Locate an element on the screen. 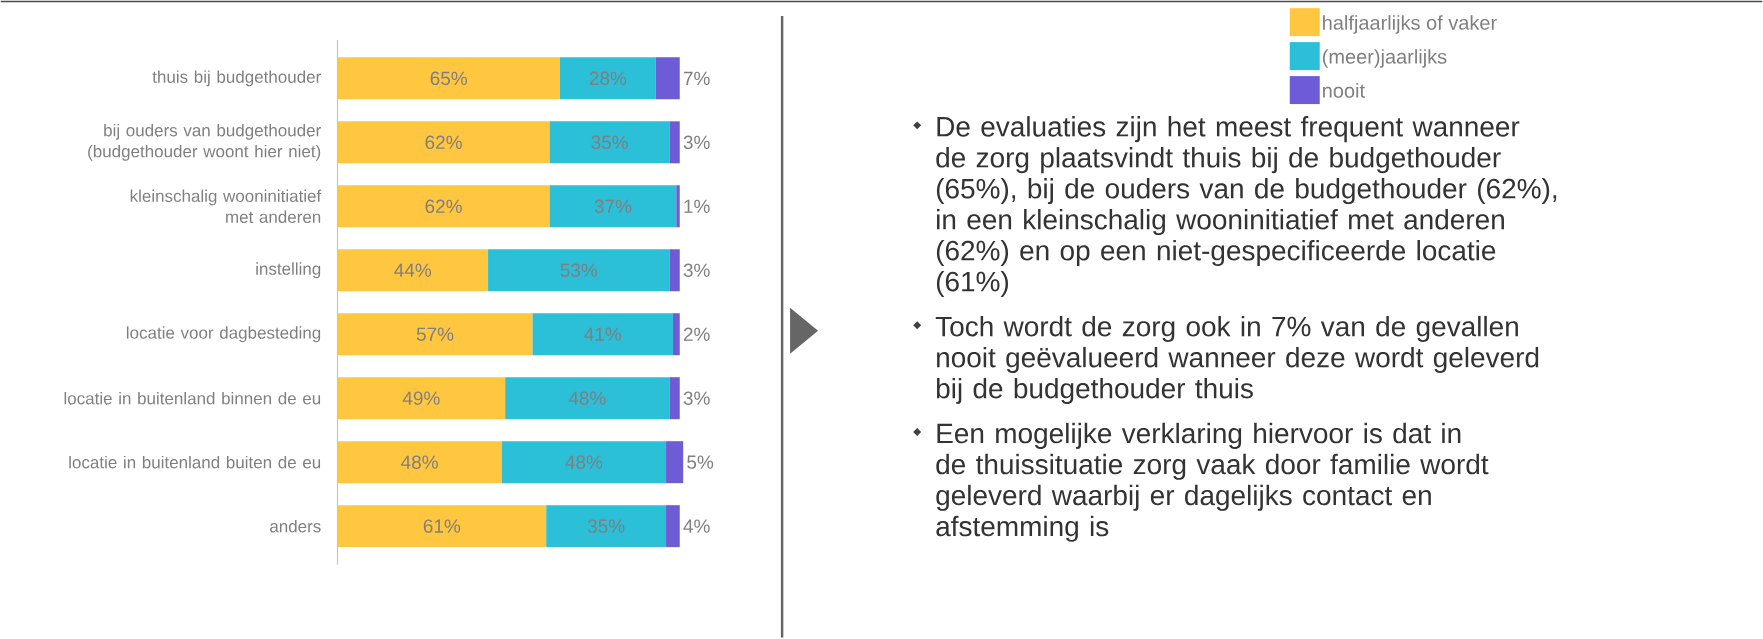 The height and width of the screenshot is (639, 1763). y-tick-label: instelling is located at coordinates (288, 270).